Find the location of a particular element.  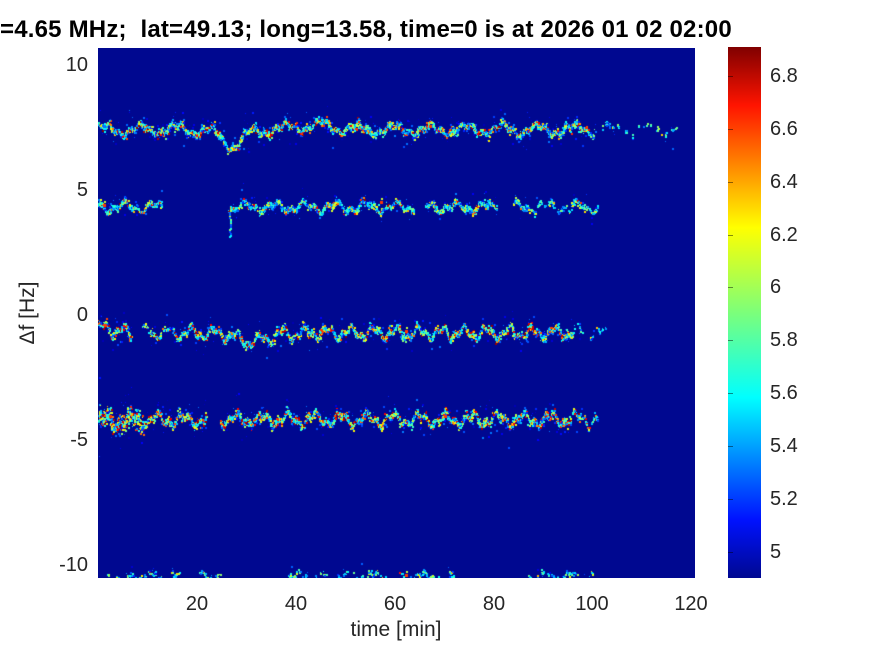

x-tick-label: 120 is located at coordinates (691, 604).